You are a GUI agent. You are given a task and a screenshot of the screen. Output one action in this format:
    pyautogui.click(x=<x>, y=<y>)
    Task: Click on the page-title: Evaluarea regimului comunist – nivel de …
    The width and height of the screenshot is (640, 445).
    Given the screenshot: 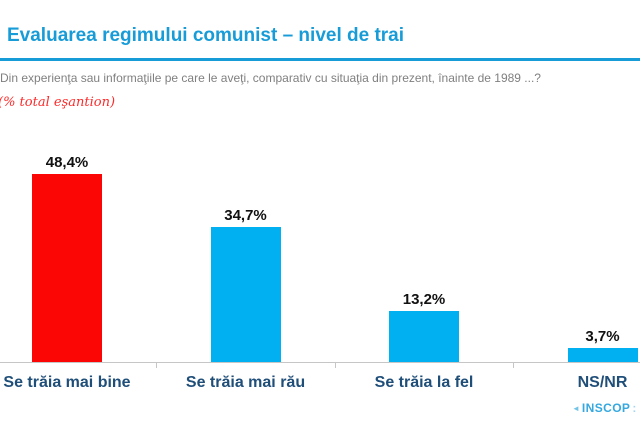 What is the action you would take?
    pyautogui.click(x=206, y=35)
    